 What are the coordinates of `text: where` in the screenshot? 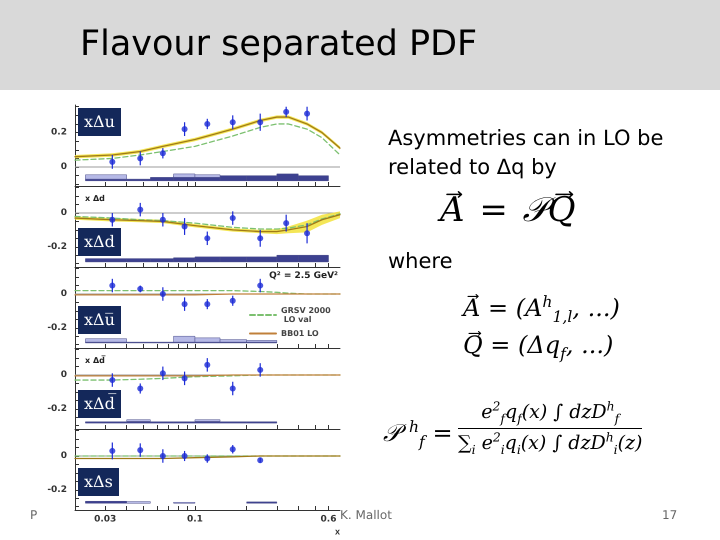 It's located at (421, 261).